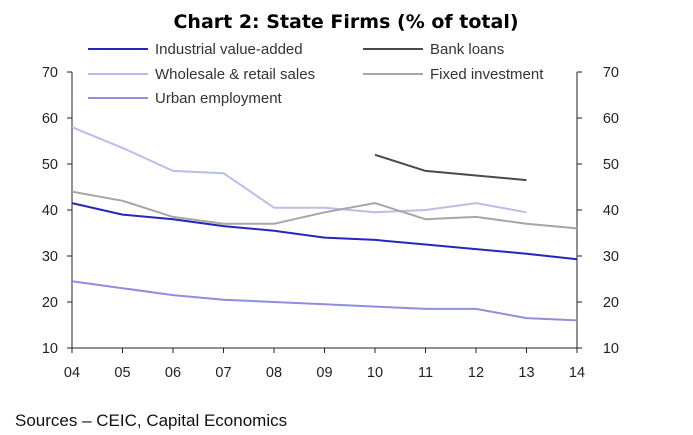  Describe the element at coordinates (324, 373) in the screenshot. I see `x-tick-label: 09` at that location.